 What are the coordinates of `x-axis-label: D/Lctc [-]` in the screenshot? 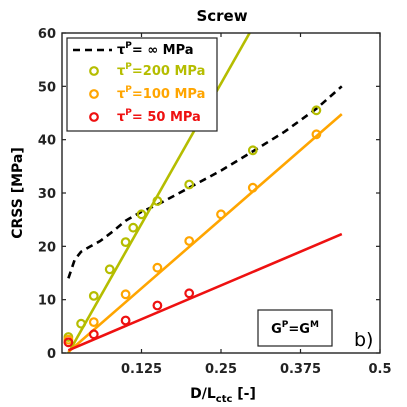 It's located at (223, 395).